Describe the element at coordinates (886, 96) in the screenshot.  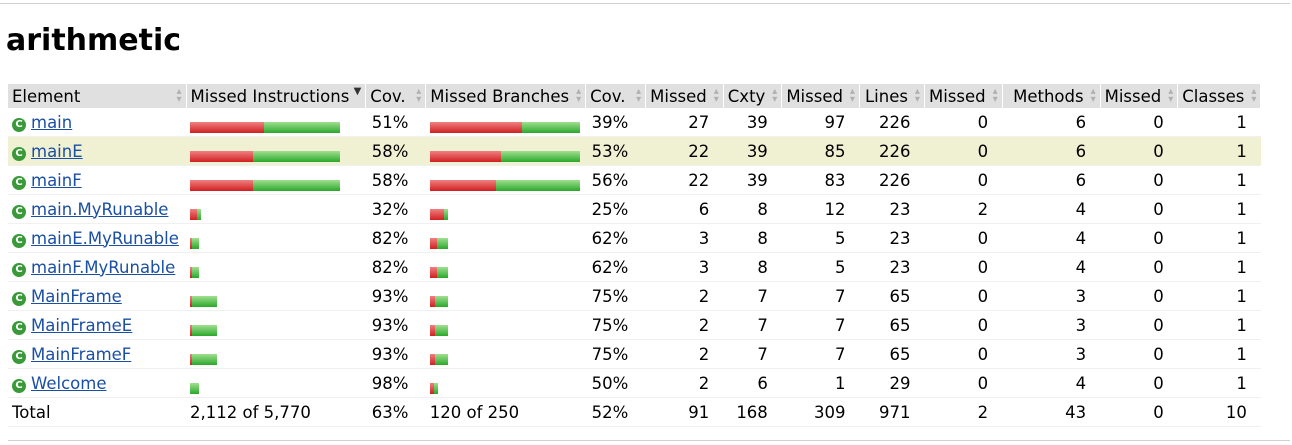
I see `header-label: Lines` at that location.